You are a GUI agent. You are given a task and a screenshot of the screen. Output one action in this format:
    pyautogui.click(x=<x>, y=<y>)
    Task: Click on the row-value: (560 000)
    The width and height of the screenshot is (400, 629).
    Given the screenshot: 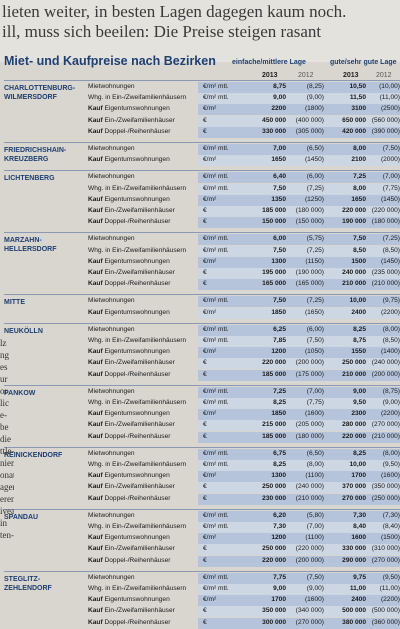 What is the action you would take?
    pyautogui.click(x=385, y=120)
    